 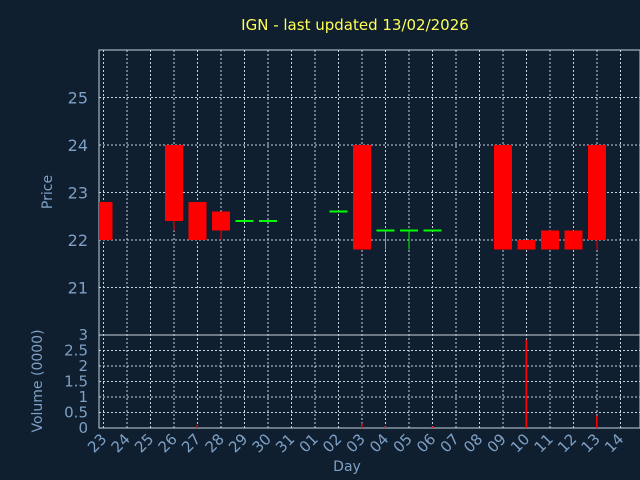 What do you see at coordinates (48, 192) in the screenshot?
I see `price-axis-label: Price` at bounding box center [48, 192].